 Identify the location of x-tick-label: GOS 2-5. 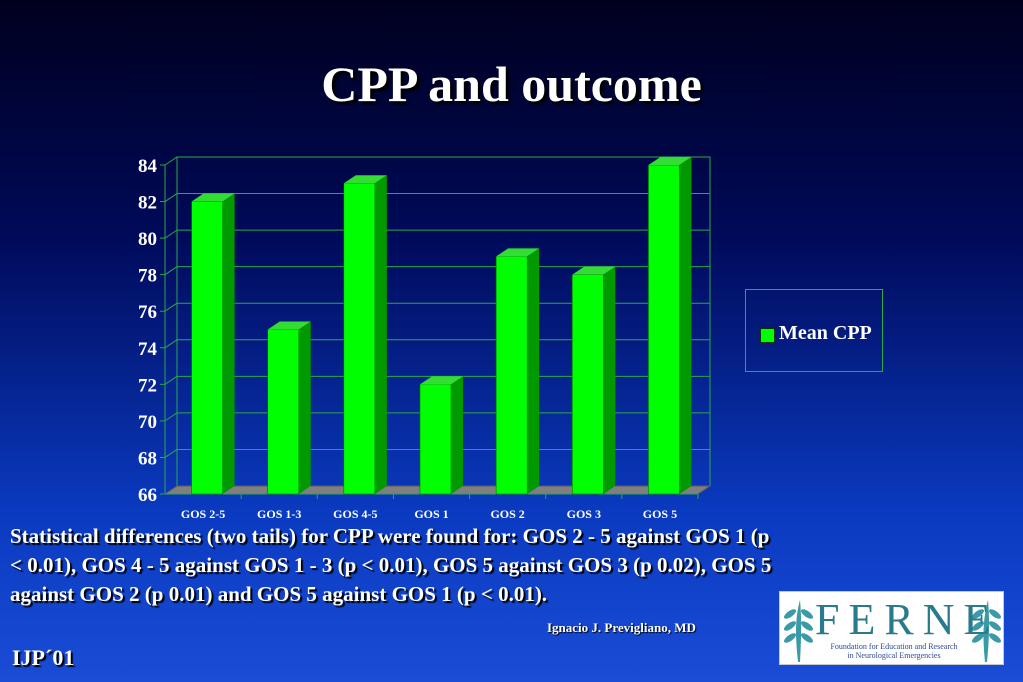
(203, 514).